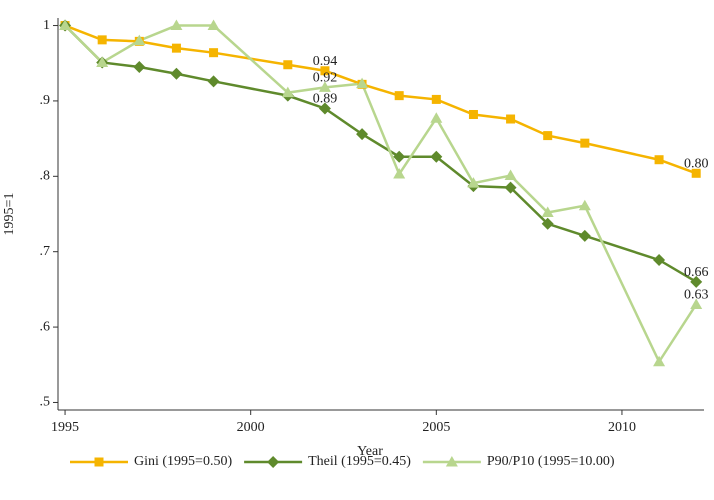  I want to click on y-tick-label: .8, so click(45, 176).